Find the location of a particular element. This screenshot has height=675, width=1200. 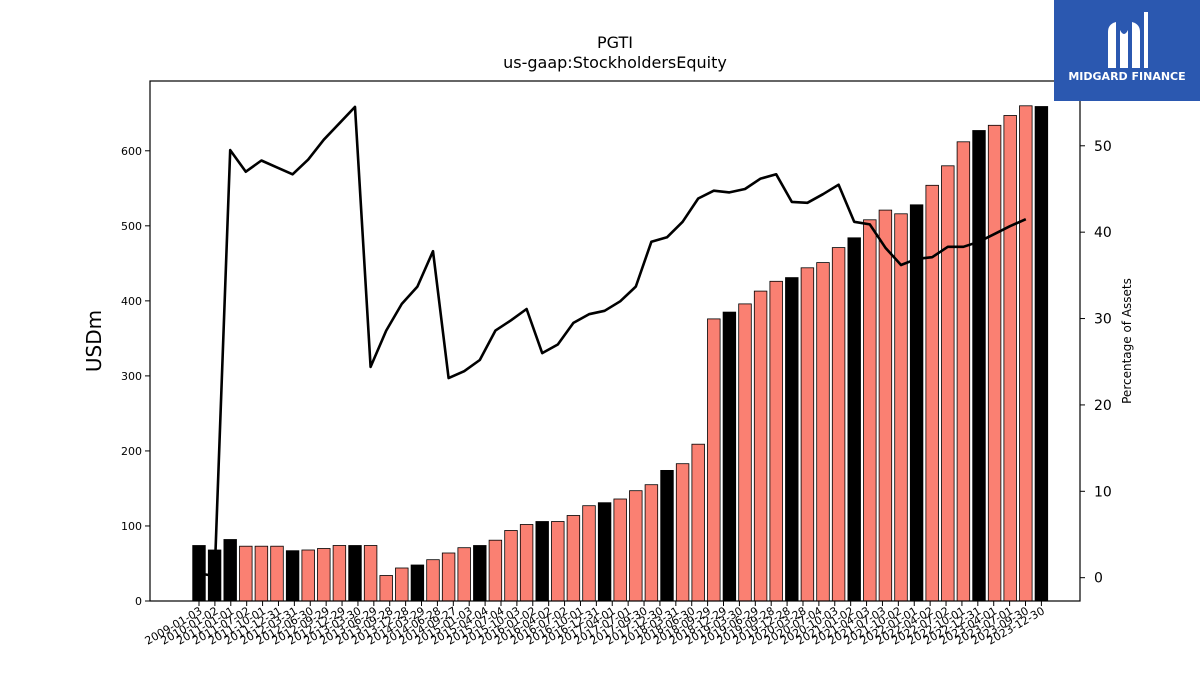

y-axis-right: 0 10 20 30 40 50 is located at coordinates (1096, 363).